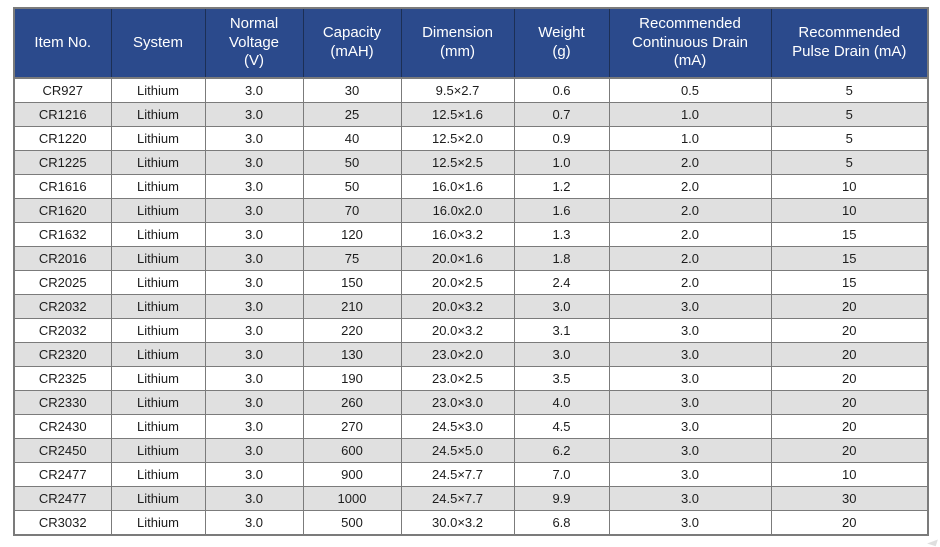 The width and height of the screenshot is (940, 547). I want to click on column-header: System, so click(158, 43).